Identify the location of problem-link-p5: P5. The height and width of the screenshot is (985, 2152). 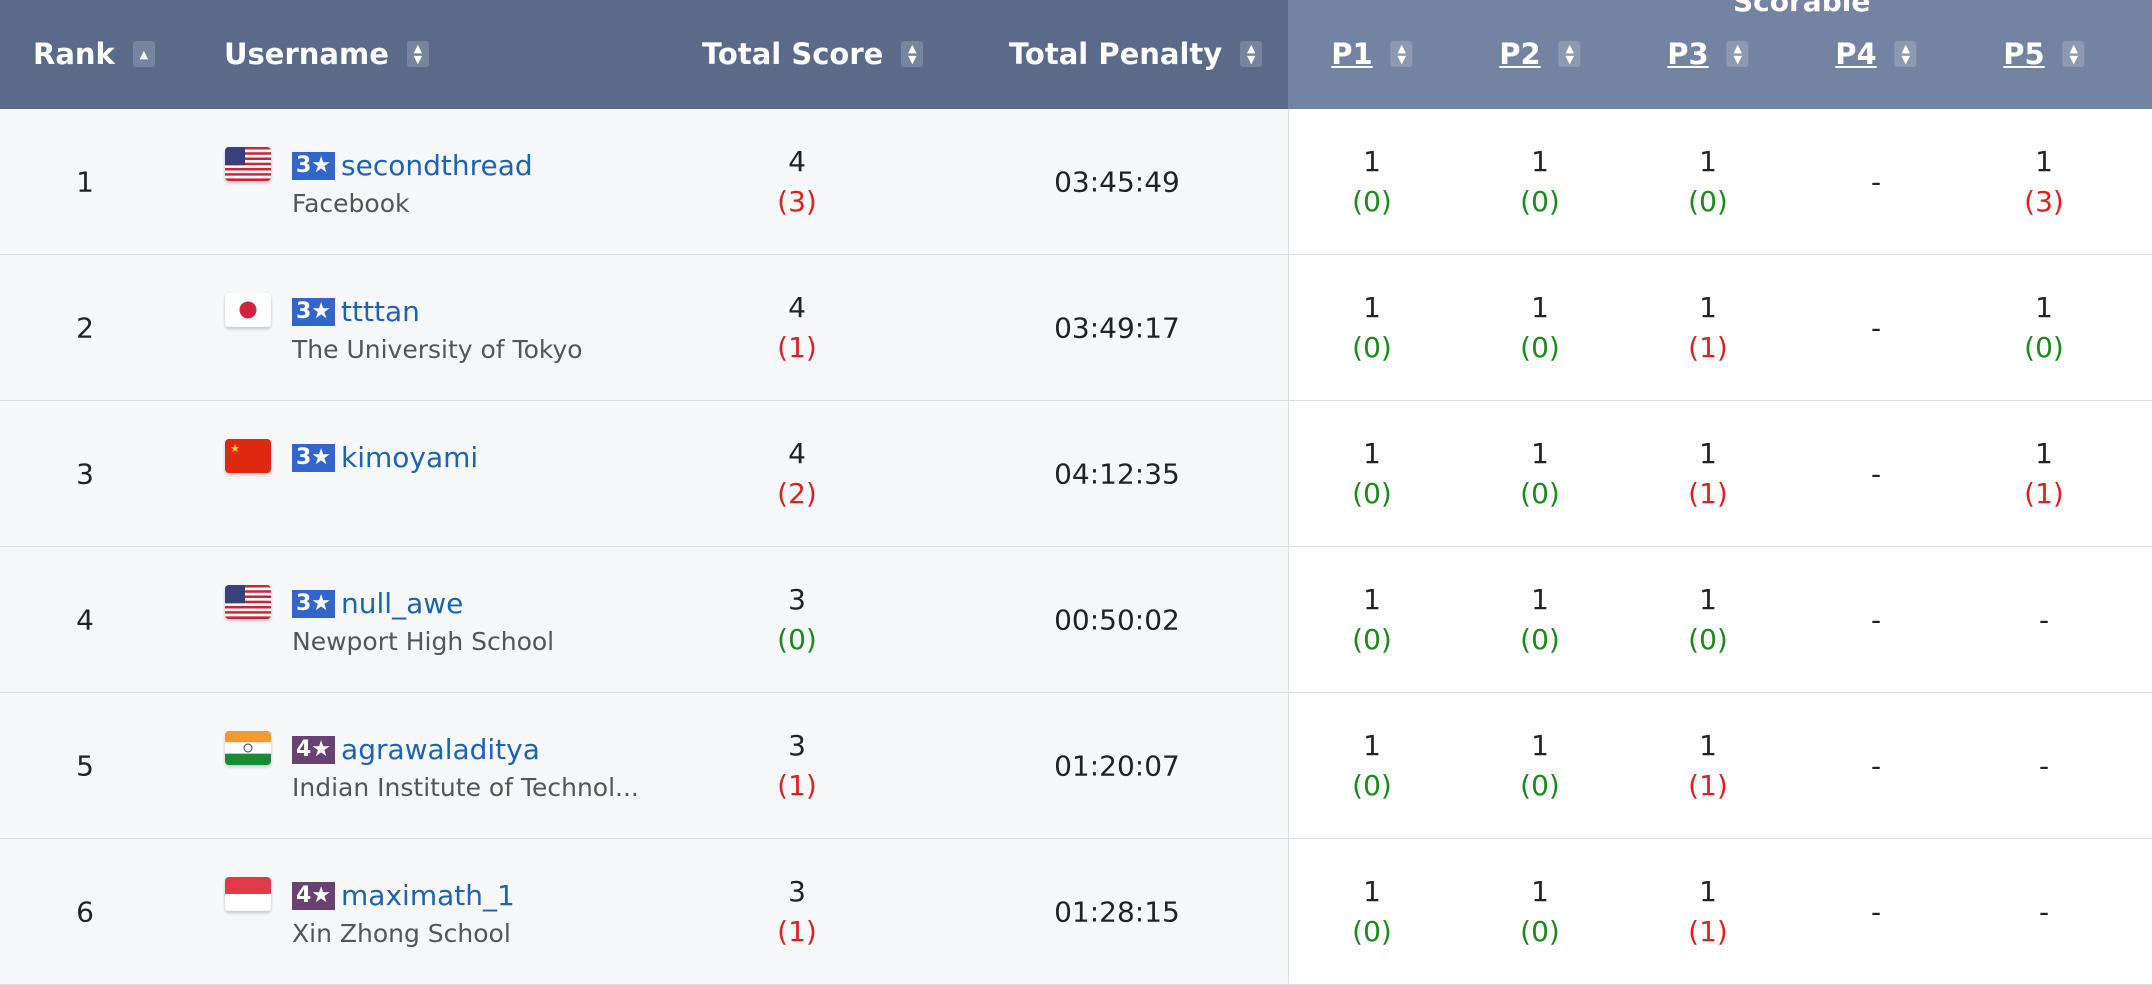
(2024, 54).